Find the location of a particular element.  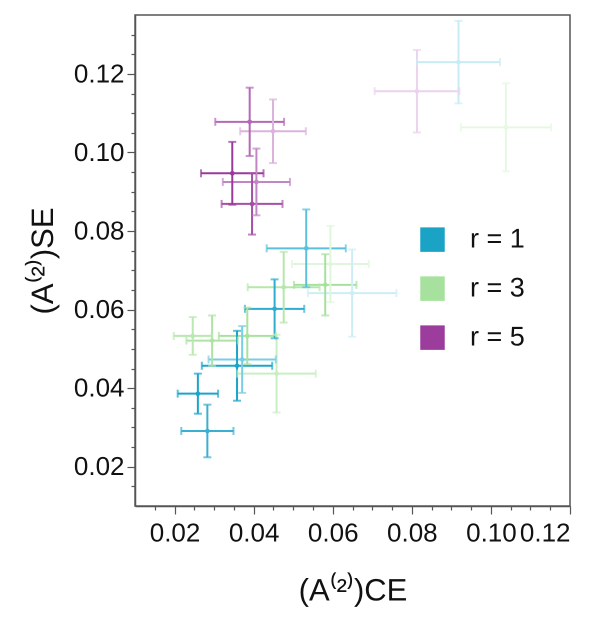

legend-label: r = 3 is located at coordinates (497, 287).